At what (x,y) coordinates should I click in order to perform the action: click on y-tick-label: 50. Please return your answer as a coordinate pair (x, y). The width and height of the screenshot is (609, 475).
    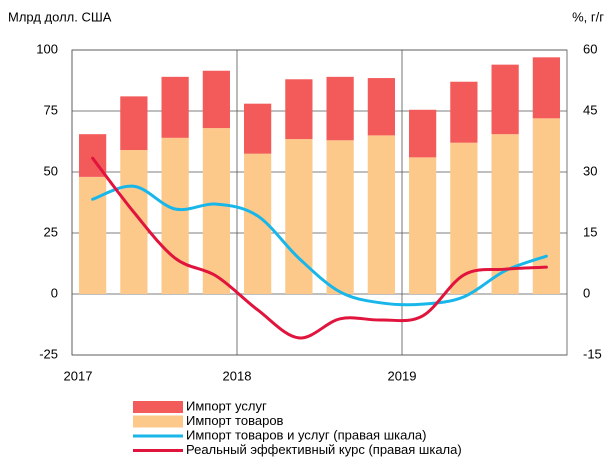
    Looking at the image, I should click on (51, 170).